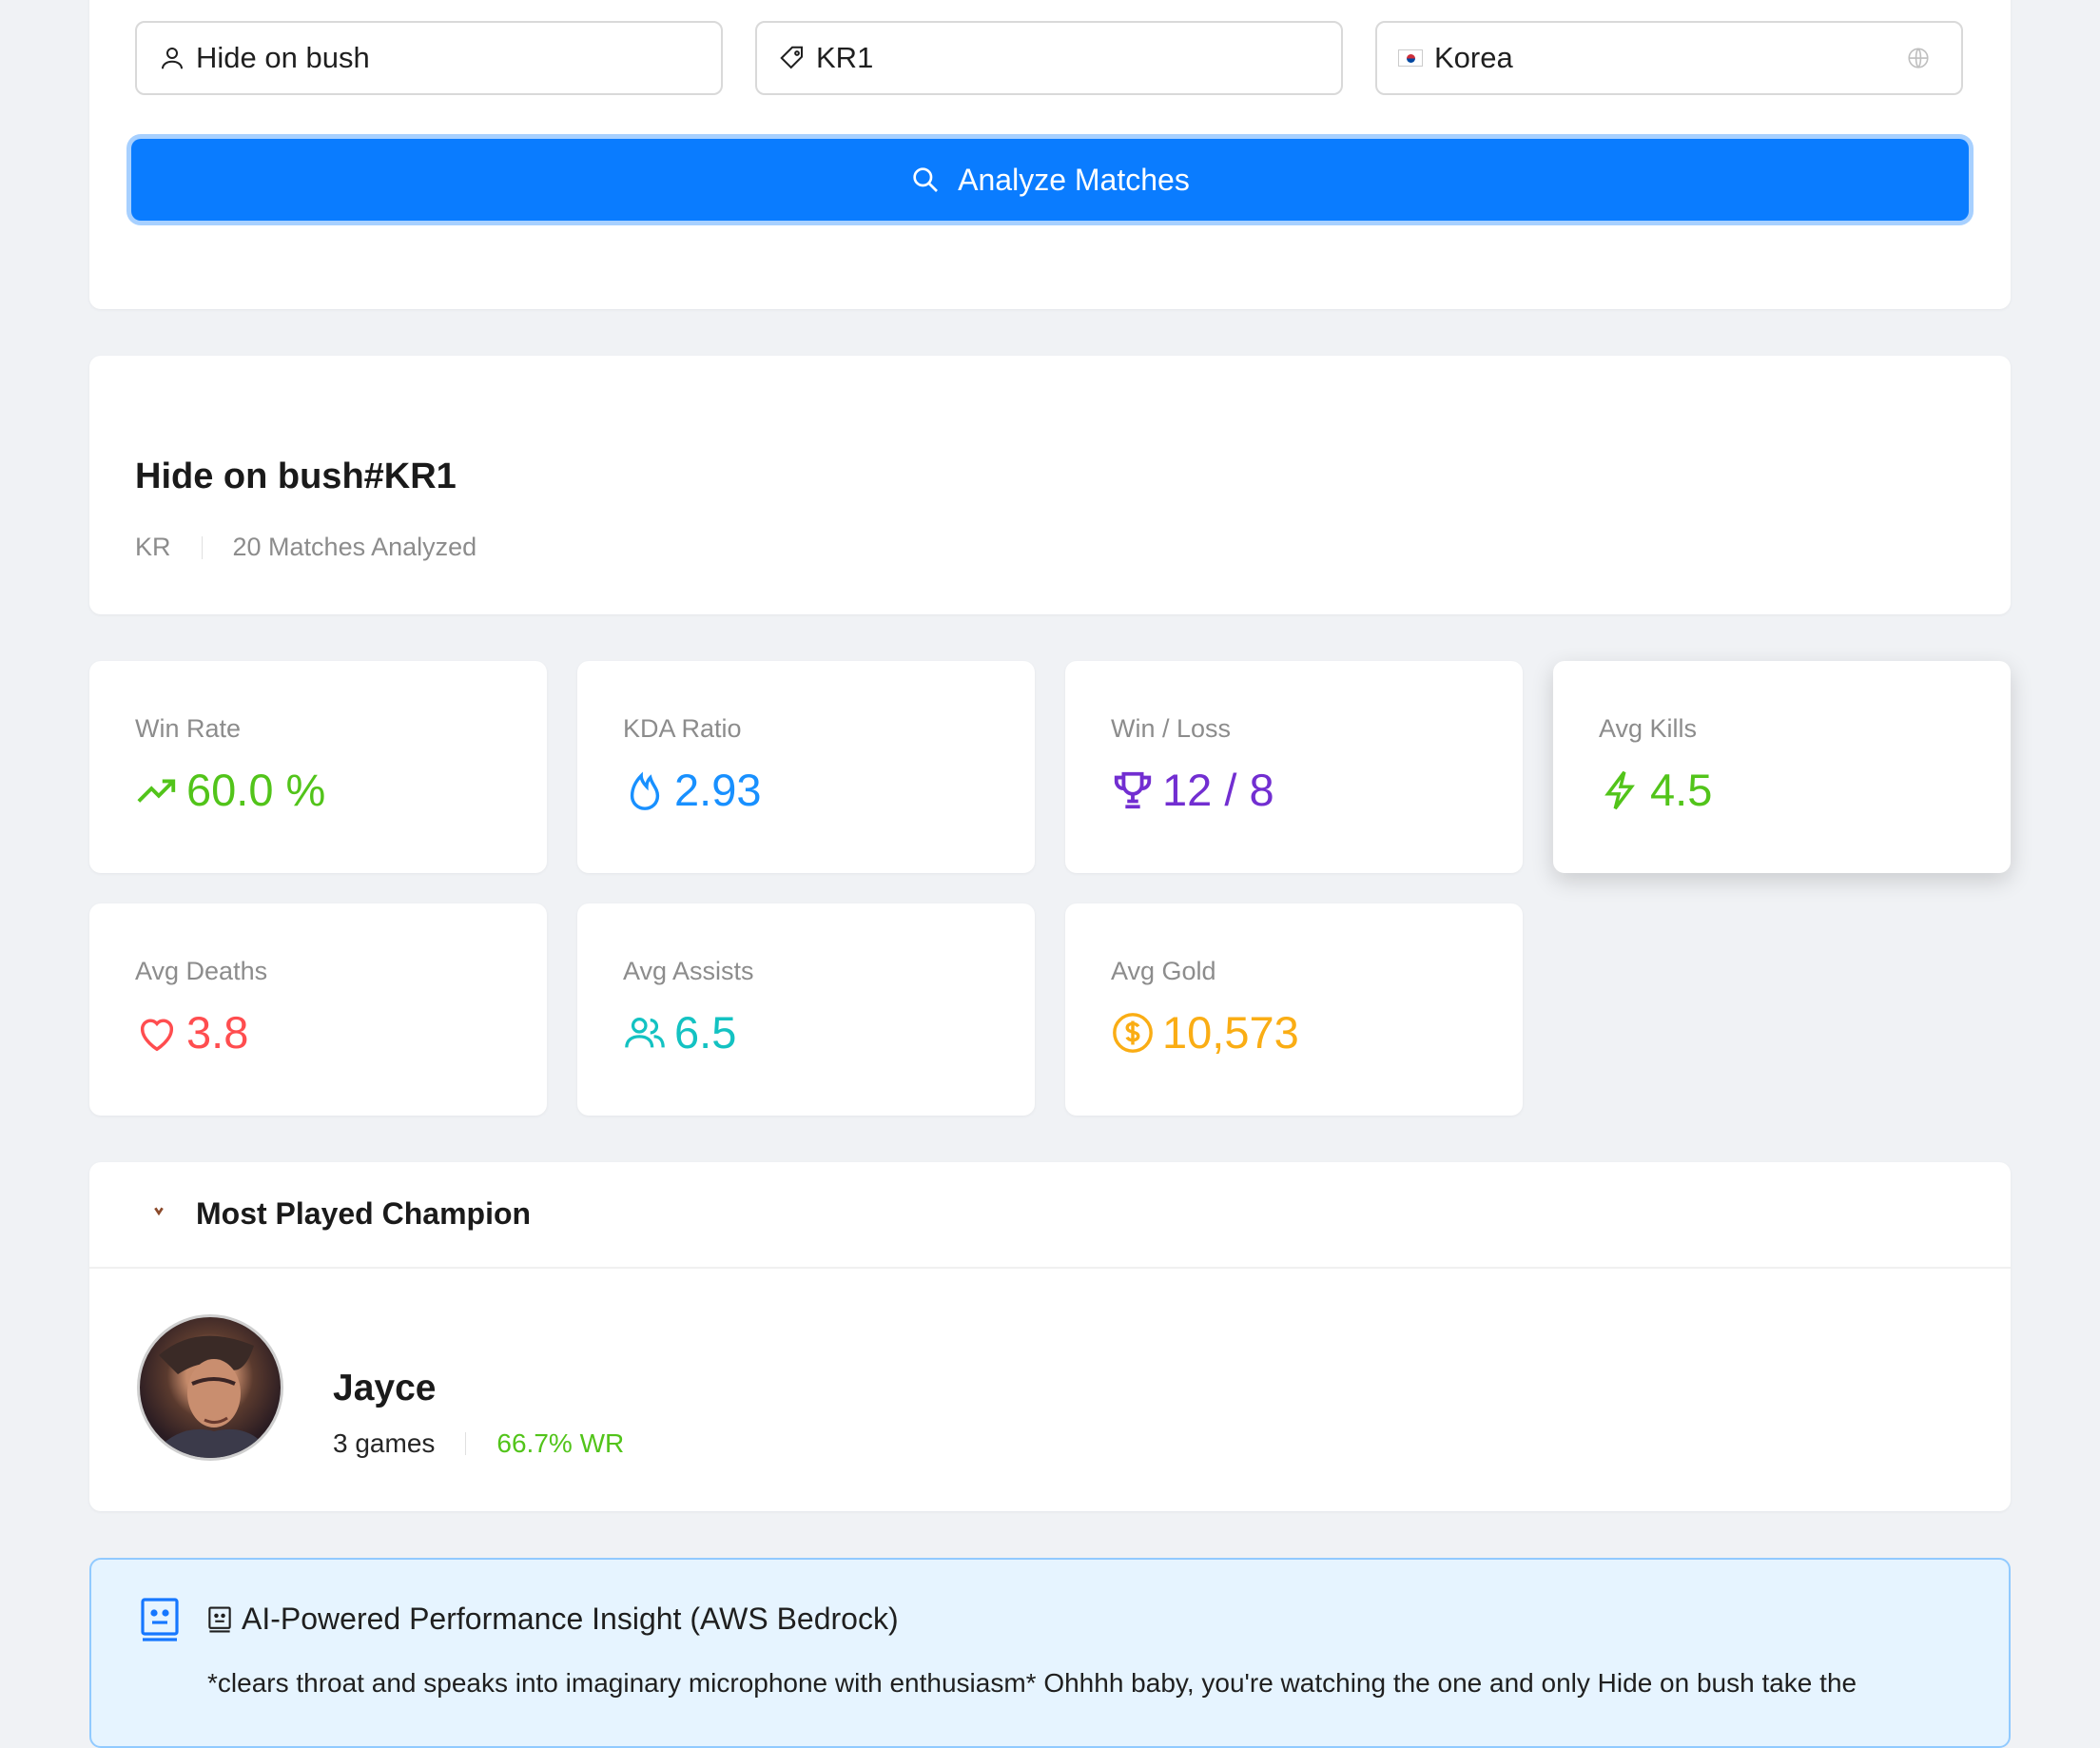  I want to click on stat-value: 12 / 8, so click(1218, 790).